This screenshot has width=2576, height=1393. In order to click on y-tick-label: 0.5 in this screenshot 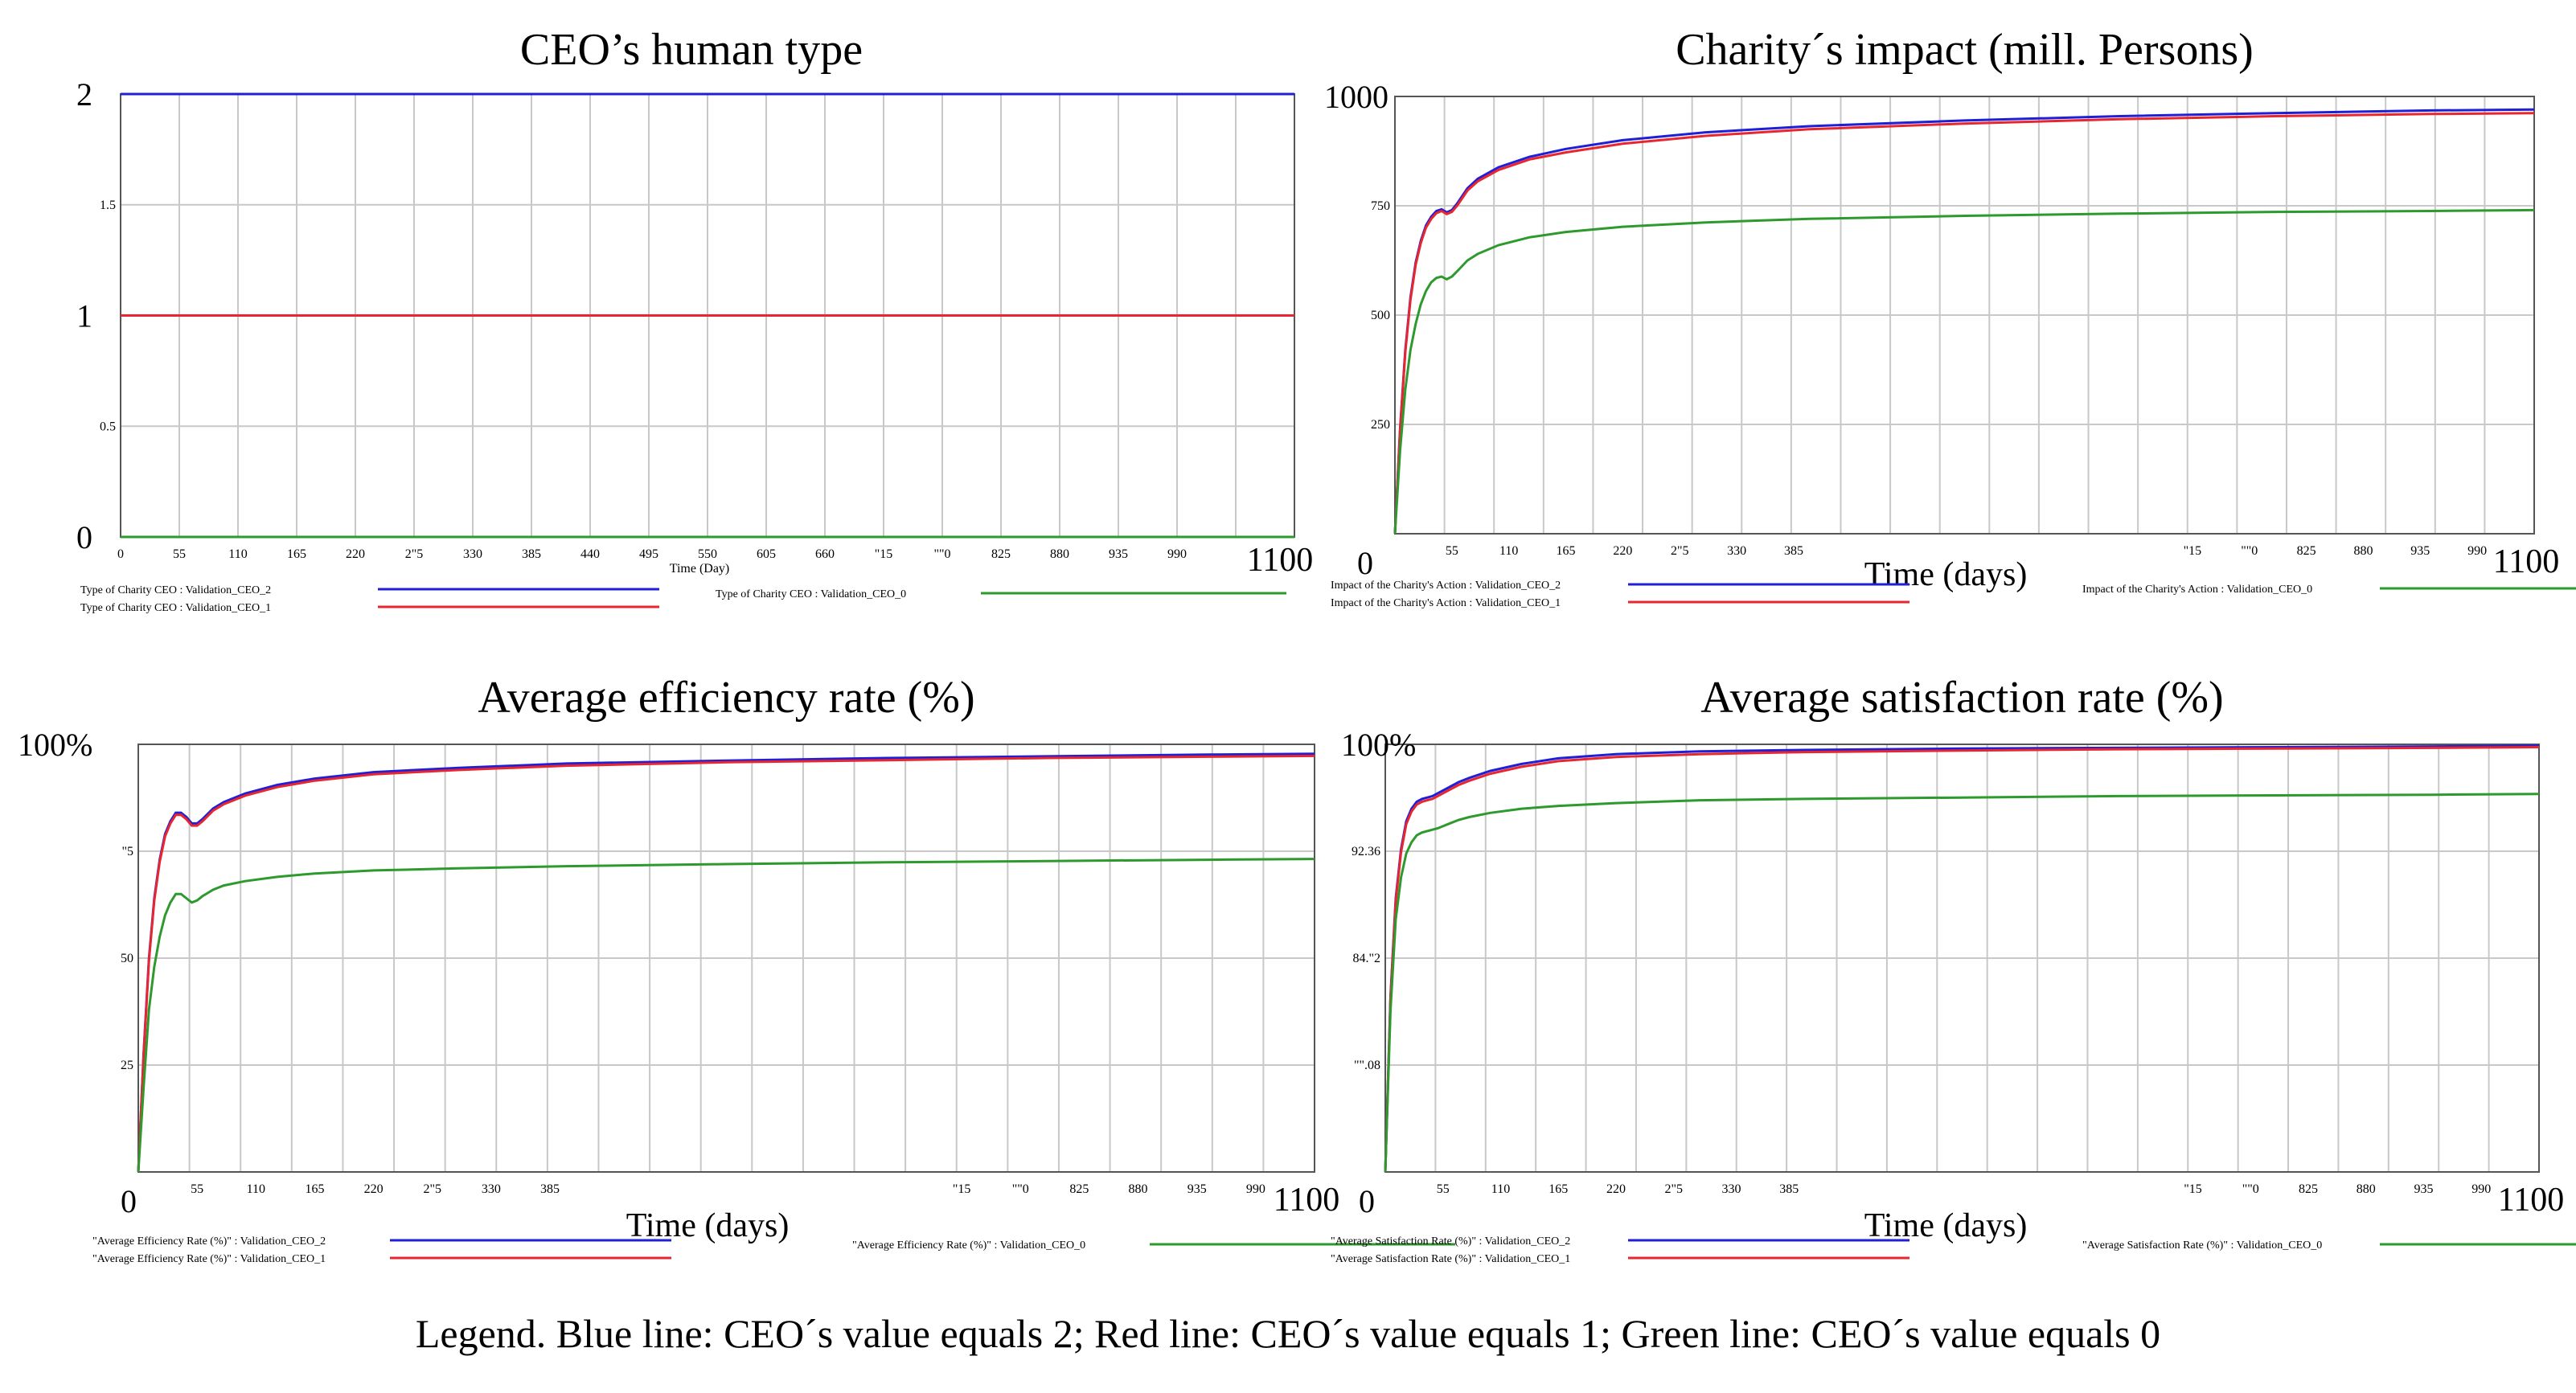, I will do `click(108, 426)`.